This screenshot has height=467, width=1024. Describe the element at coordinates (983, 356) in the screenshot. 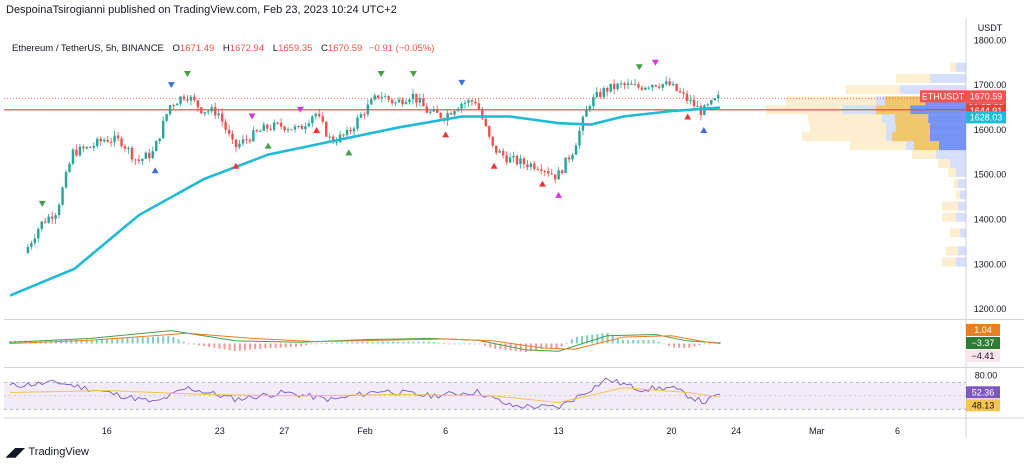

I see `macd-value-tag: −4.41` at that location.